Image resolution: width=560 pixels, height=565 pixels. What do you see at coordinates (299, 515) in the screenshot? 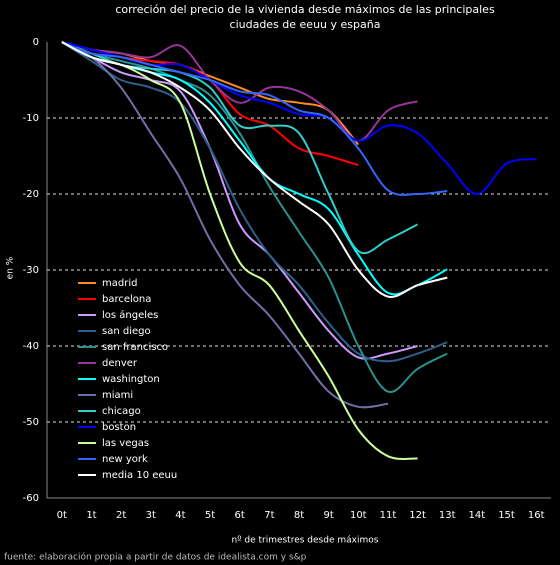
I see `x-tick-label: 8t` at bounding box center [299, 515].